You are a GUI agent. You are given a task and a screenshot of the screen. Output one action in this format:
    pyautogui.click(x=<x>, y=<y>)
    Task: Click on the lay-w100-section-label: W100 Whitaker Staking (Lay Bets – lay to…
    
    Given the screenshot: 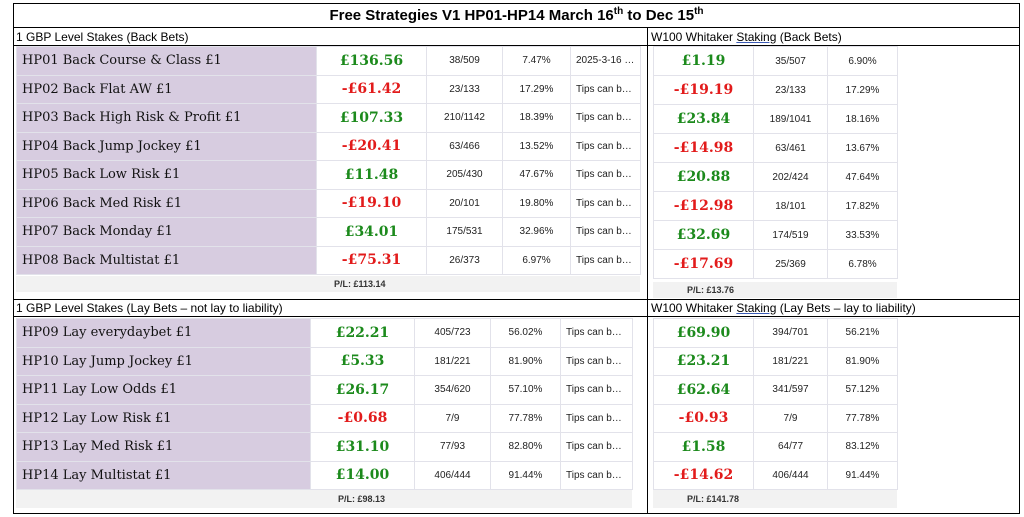 What is the action you would take?
    pyautogui.click(x=783, y=308)
    